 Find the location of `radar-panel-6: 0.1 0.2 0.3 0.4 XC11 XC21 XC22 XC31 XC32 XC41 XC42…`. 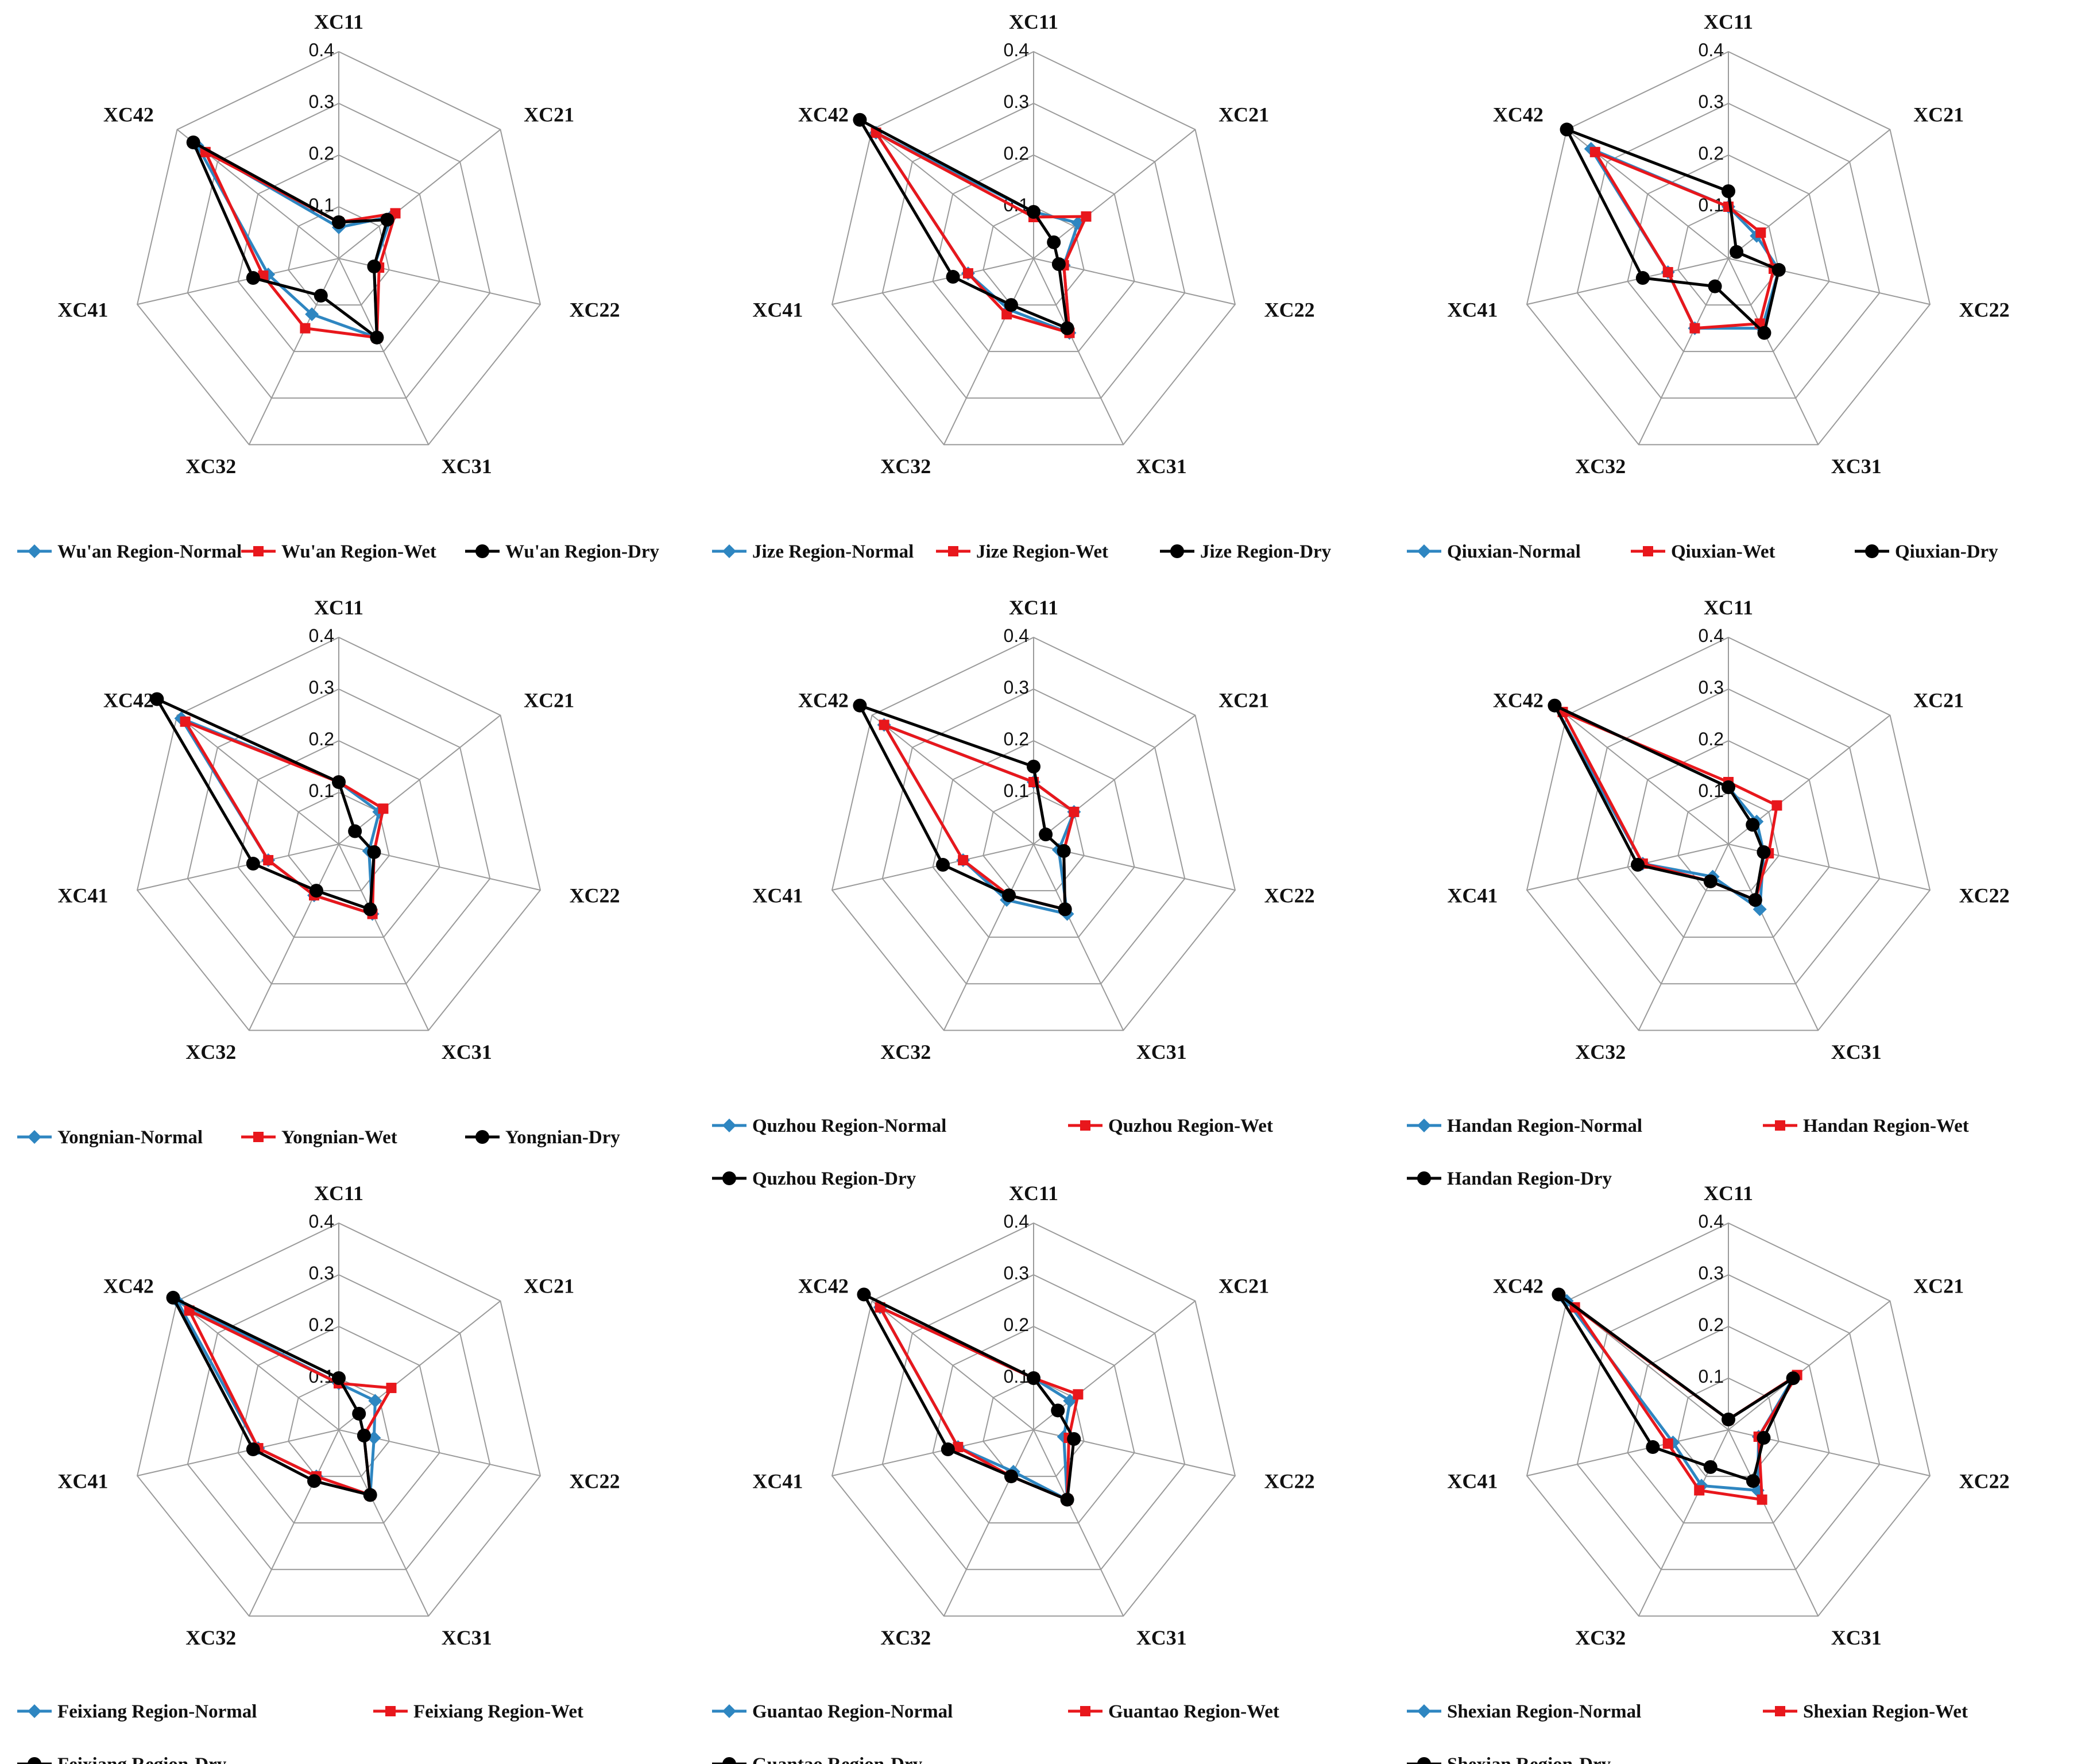

radar-panel-6: 0.1 0.2 0.3 0.4 XC11 XC21 XC22 XC31 XC32 XC41 XC42… is located at coordinates (1728, 887).